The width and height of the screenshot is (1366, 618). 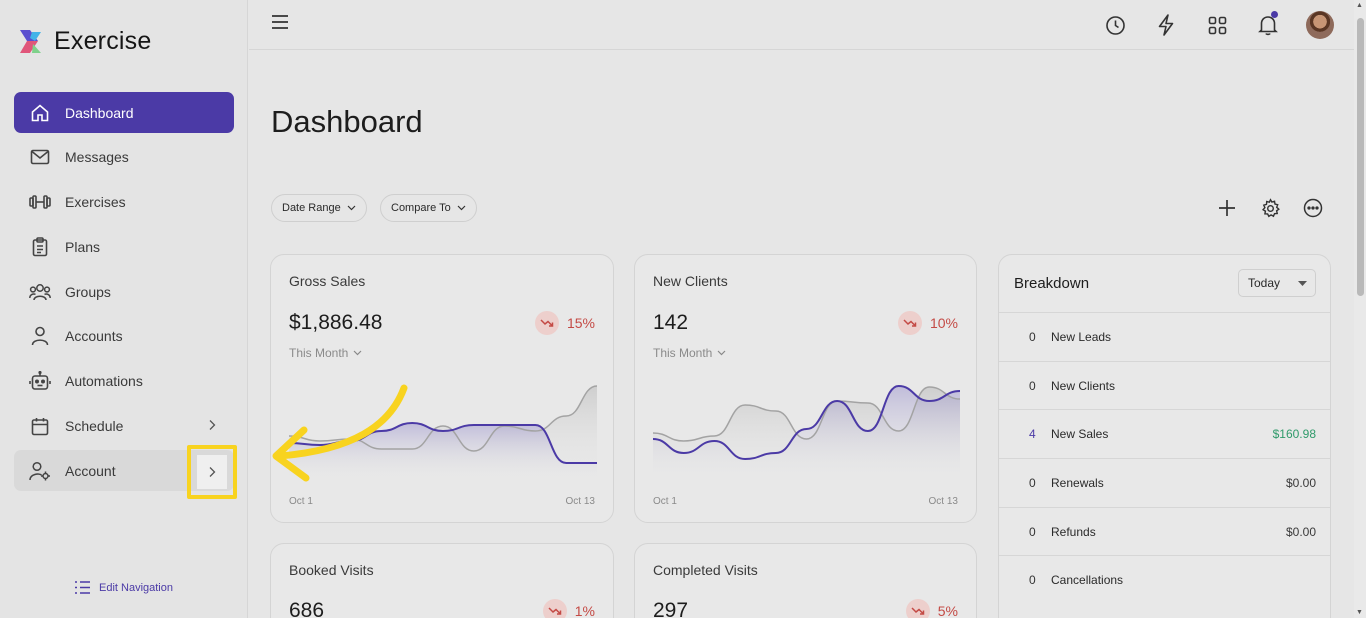 I want to click on card-title: Booked Visits, so click(x=331, y=570).